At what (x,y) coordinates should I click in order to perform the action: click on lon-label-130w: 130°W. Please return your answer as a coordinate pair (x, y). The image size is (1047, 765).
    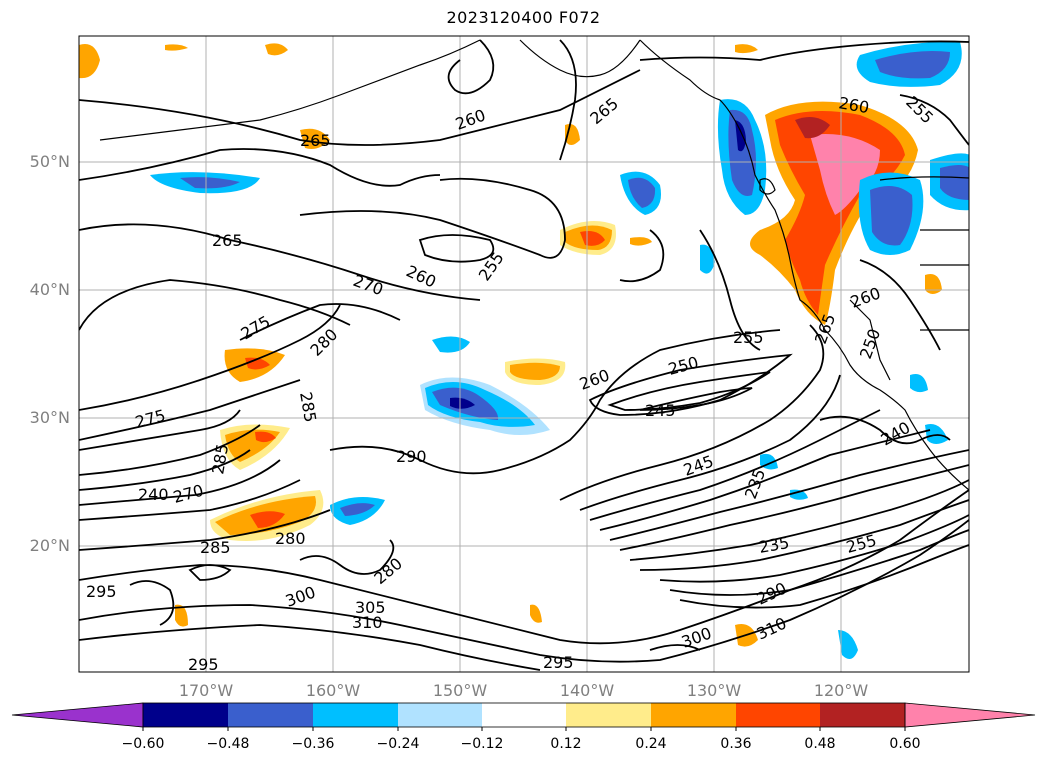
    Looking at the image, I should click on (714, 690).